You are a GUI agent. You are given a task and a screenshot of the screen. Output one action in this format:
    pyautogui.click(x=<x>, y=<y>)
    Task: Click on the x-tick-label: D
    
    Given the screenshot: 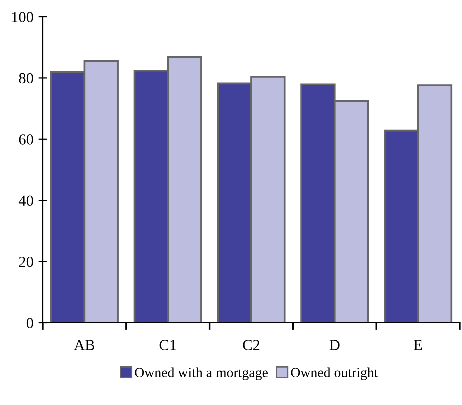 What is the action you would take?
    pyautogui.click(x=335, y=345)
    